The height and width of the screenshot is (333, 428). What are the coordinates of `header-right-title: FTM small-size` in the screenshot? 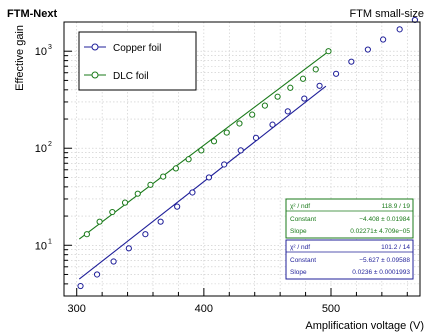 It's located at (386, 14).